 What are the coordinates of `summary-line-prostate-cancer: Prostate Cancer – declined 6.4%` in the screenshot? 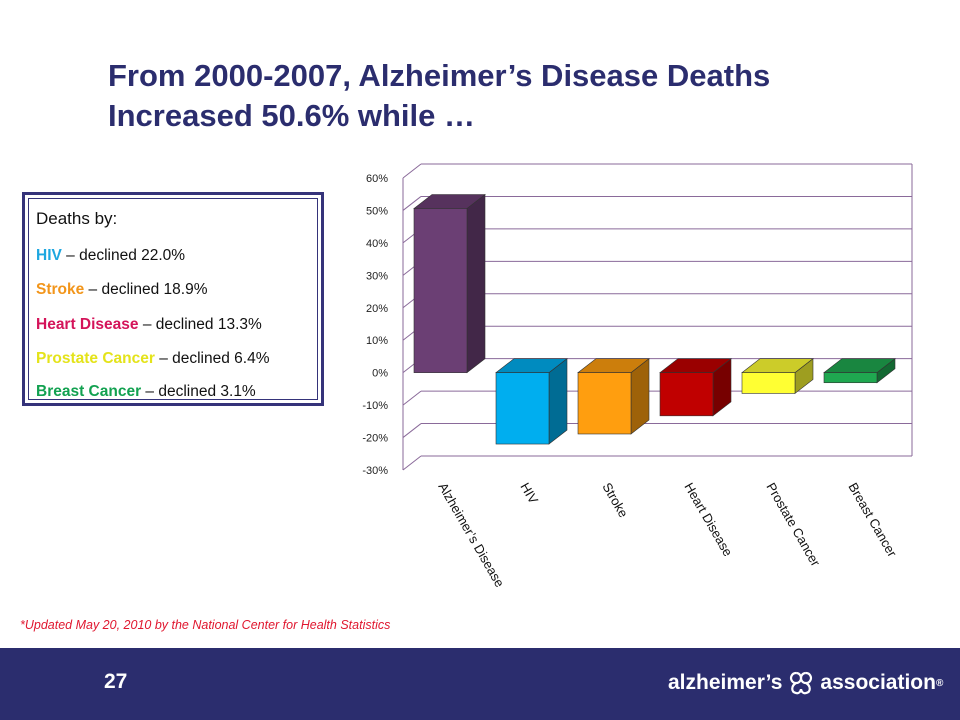 It's located at (153, 359).